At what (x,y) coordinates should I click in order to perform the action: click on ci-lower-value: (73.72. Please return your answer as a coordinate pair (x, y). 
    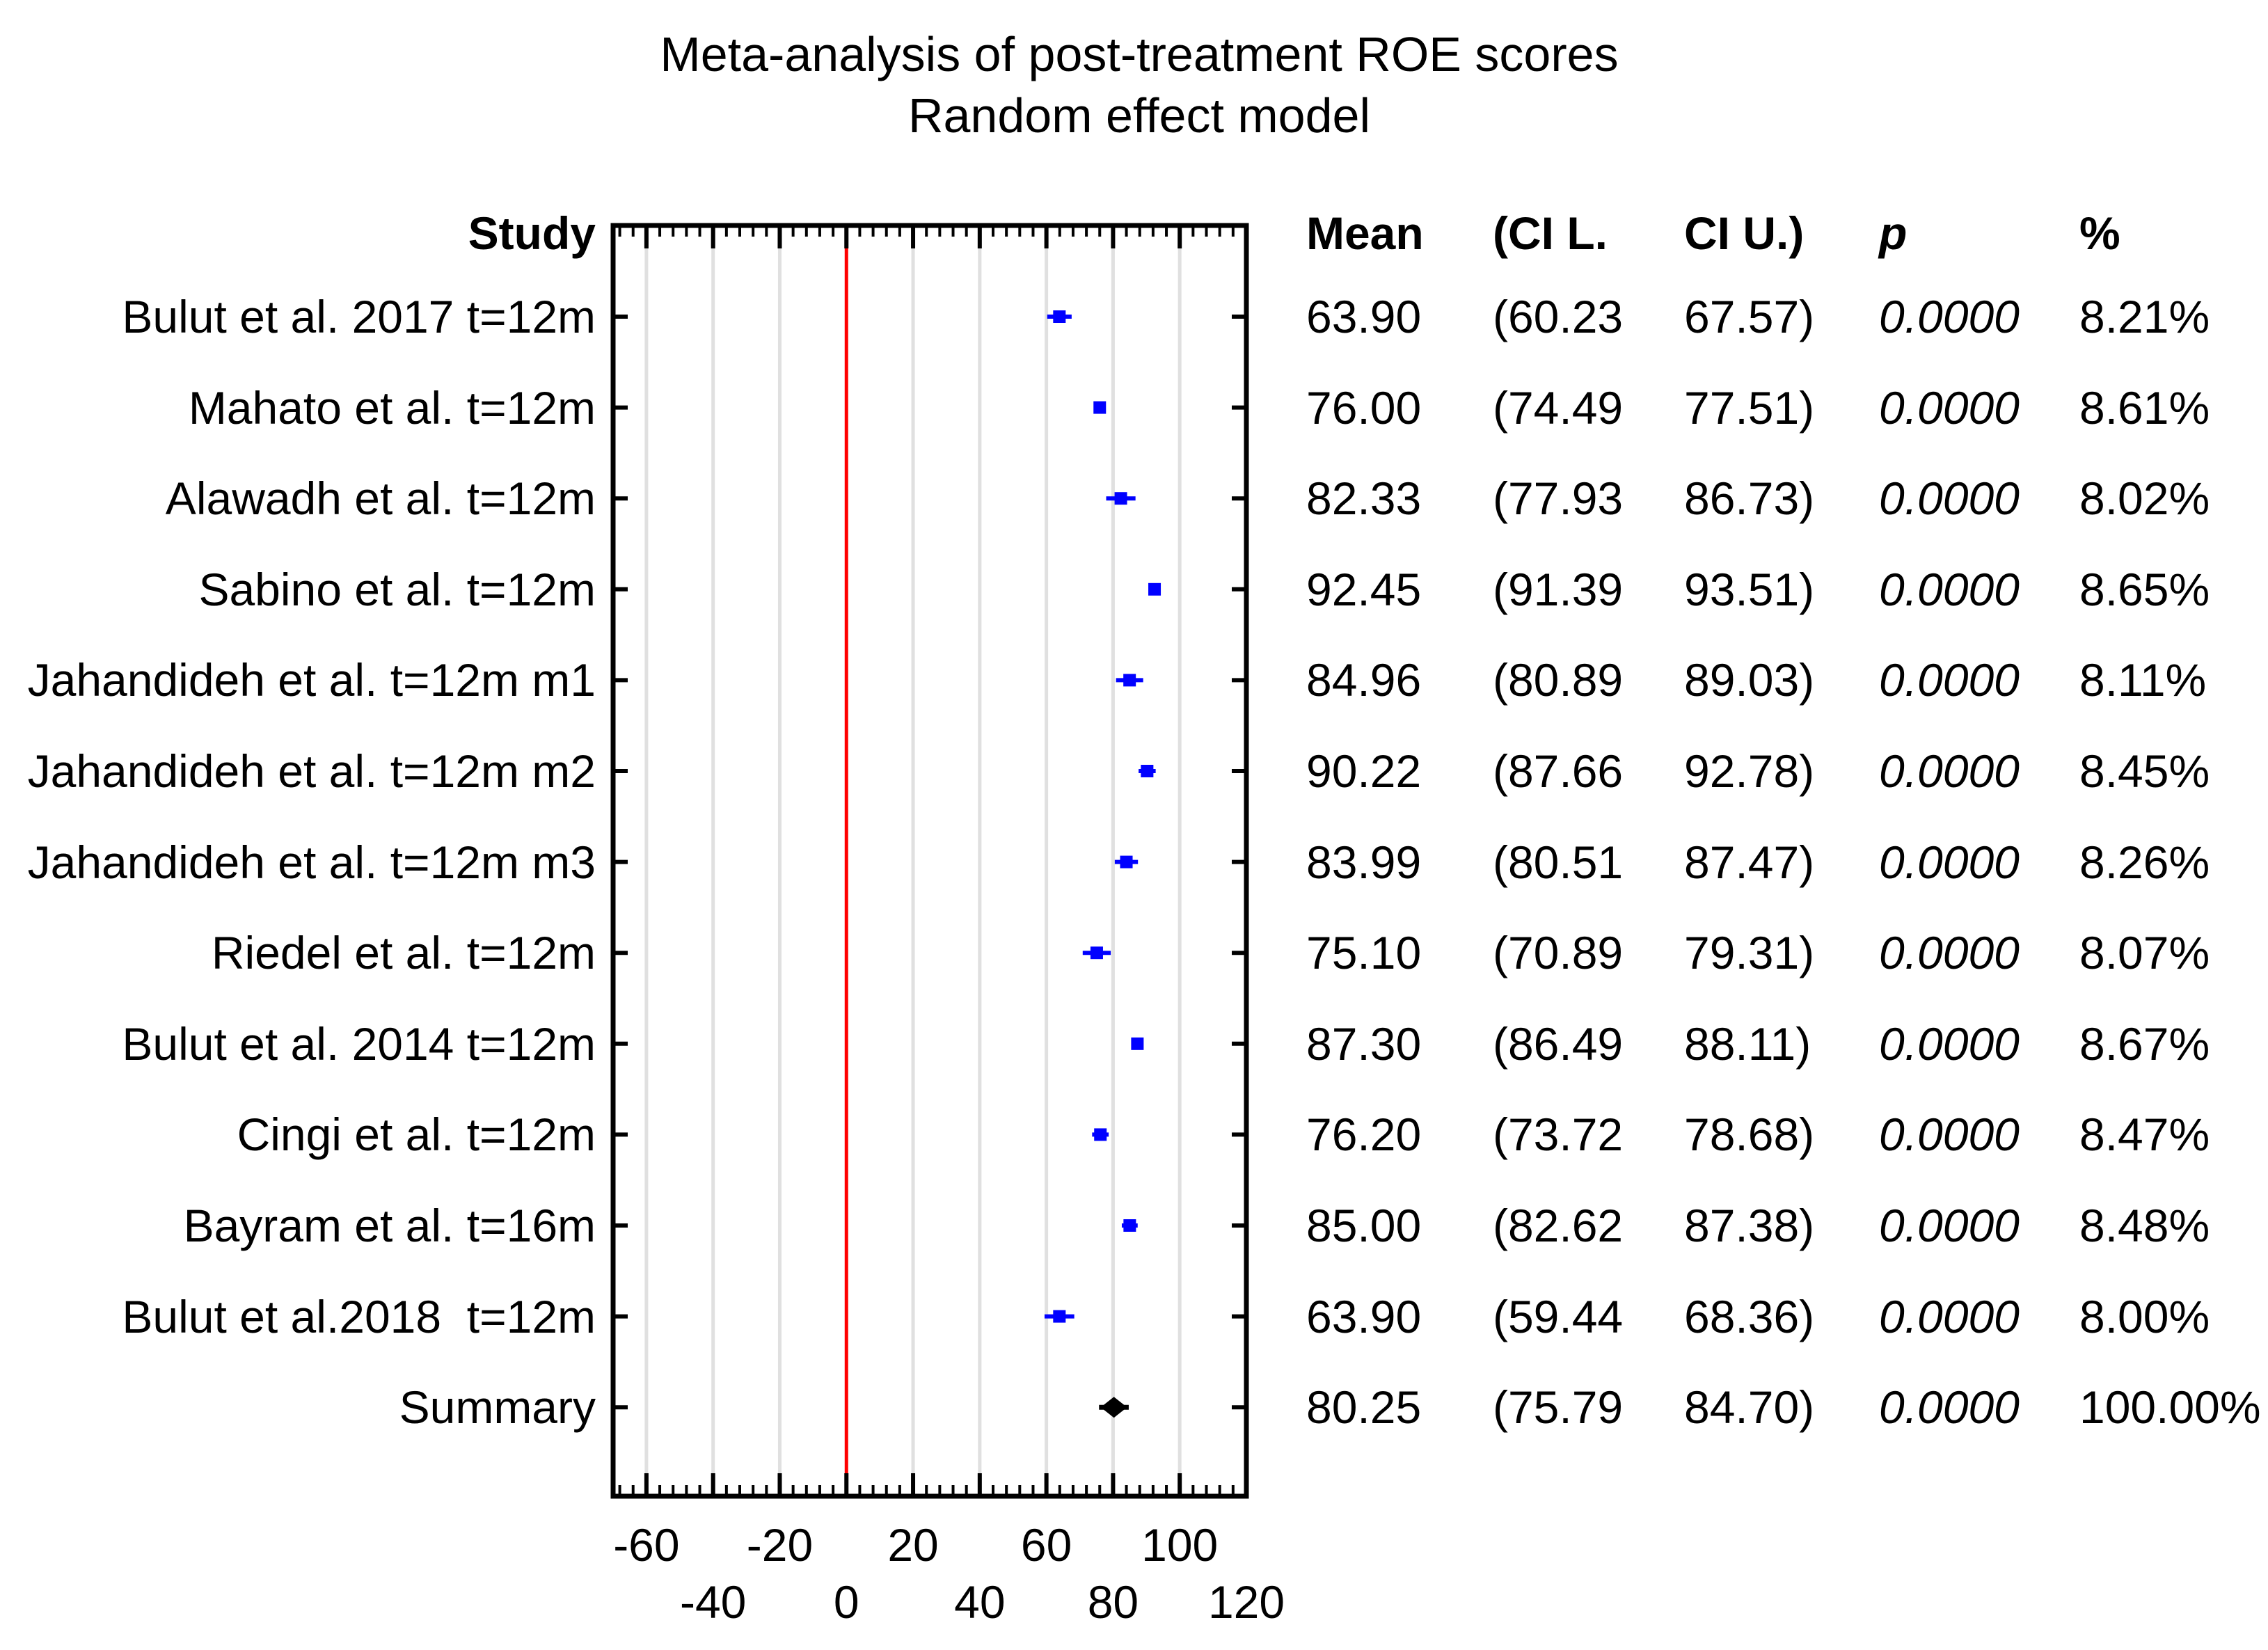
    Looking at the image, I should click on (1559, 1135).